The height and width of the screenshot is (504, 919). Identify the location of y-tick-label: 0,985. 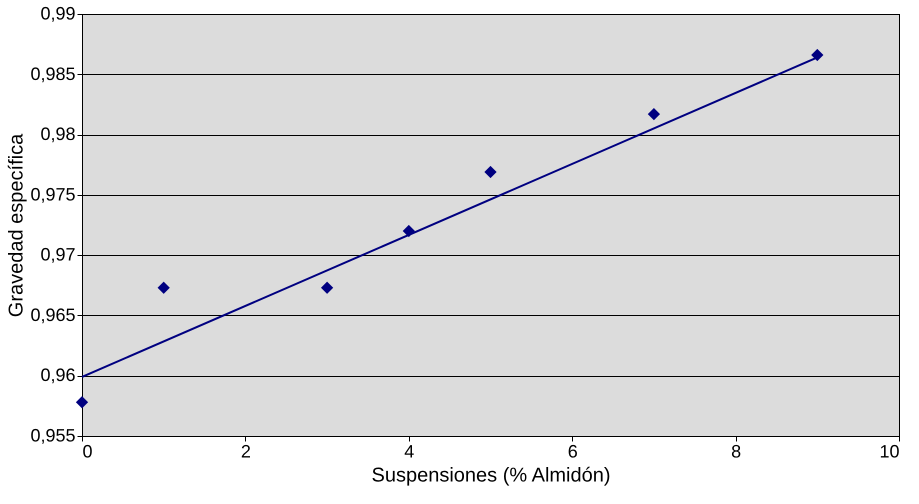
(53, 74).